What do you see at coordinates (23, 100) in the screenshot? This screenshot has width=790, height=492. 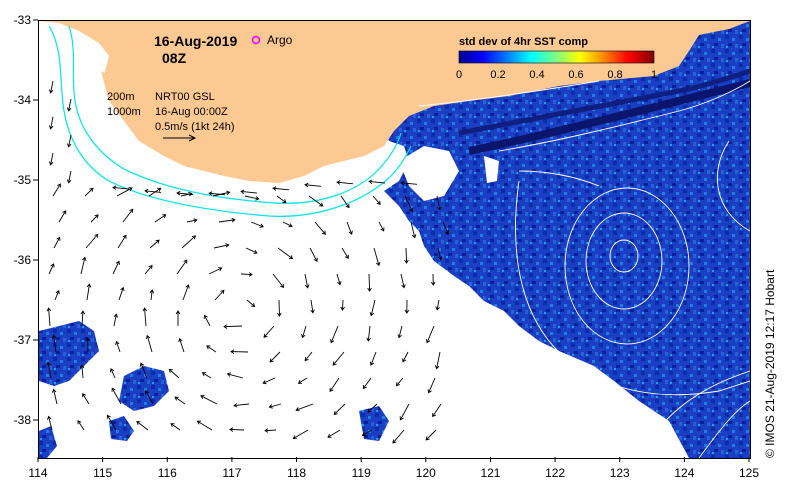 I see `y-tick-label: -34` at bounding box center [23, 100].